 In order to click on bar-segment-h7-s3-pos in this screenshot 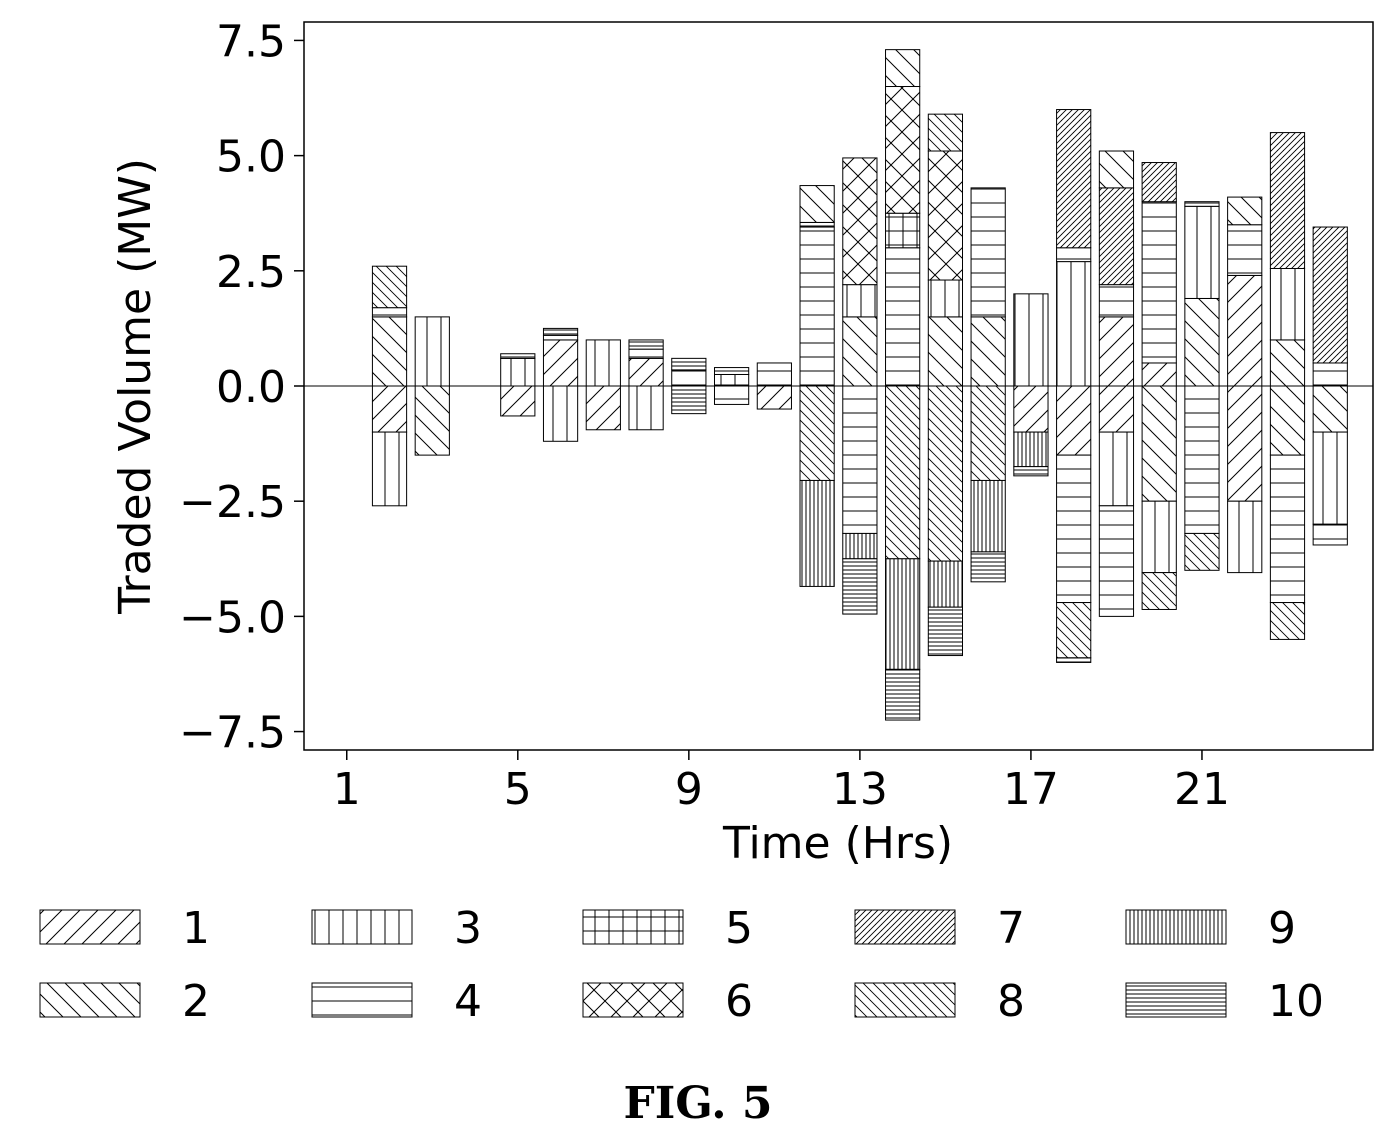, I will do `click(603, 363)`.